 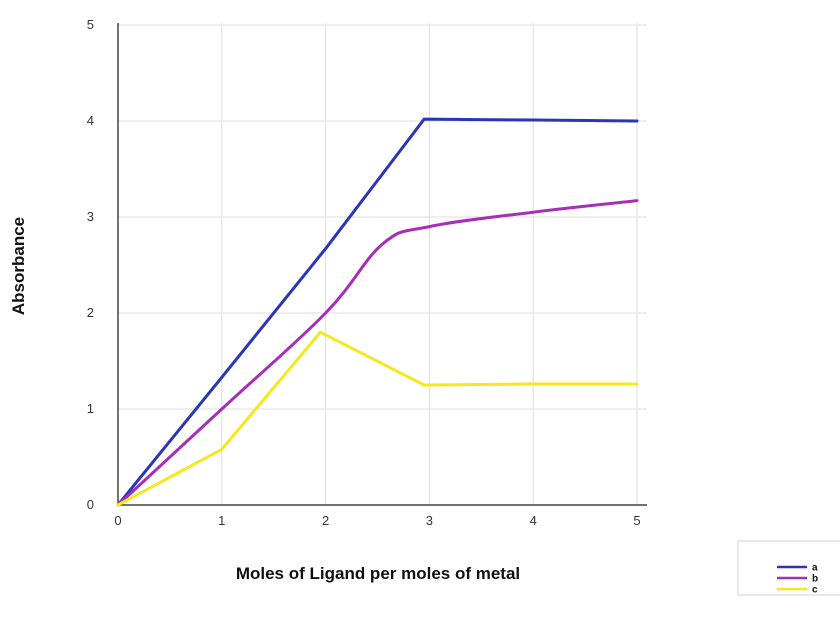 What do you see at coordinates (788, 568) in the screenshot?
I see `legend: abc` at bounding box center [788, 568].